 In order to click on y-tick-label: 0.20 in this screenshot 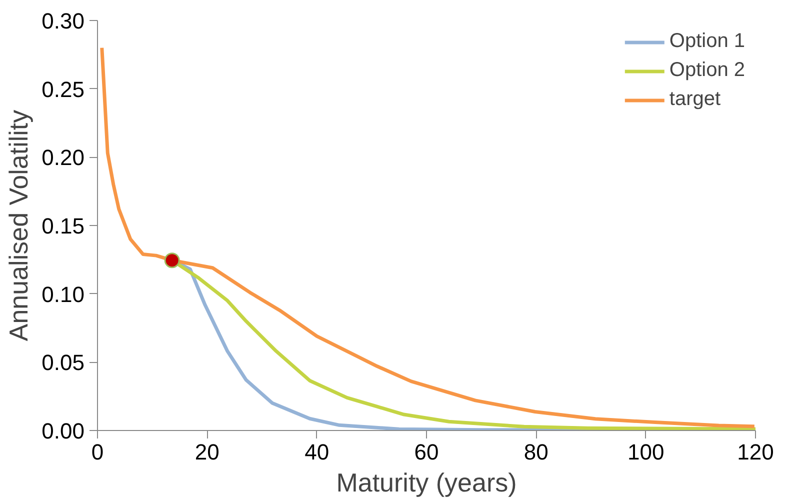, I will do `click(63, 157)`.